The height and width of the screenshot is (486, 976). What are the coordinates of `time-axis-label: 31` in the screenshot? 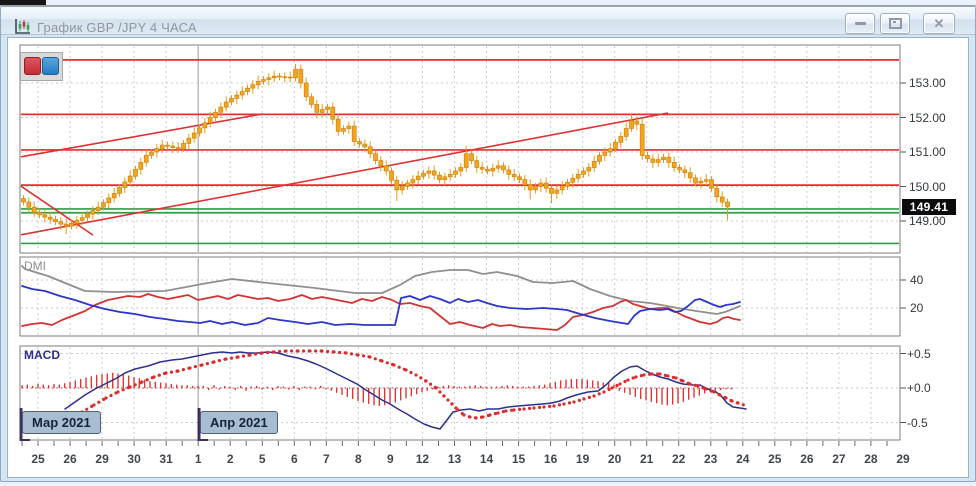 It's located at (166, 459).